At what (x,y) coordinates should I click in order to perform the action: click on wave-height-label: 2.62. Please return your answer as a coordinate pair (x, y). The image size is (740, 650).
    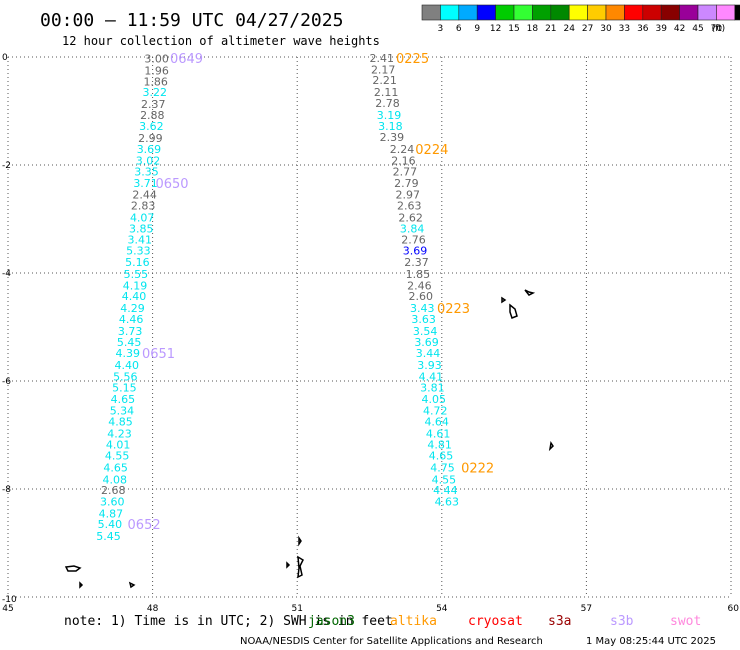
    Looking at the image, I should click on (410, 217).